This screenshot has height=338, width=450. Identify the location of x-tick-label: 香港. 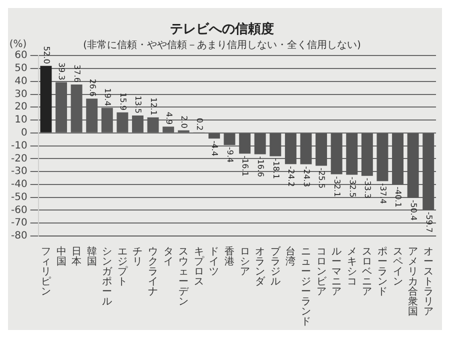
(229, 257).